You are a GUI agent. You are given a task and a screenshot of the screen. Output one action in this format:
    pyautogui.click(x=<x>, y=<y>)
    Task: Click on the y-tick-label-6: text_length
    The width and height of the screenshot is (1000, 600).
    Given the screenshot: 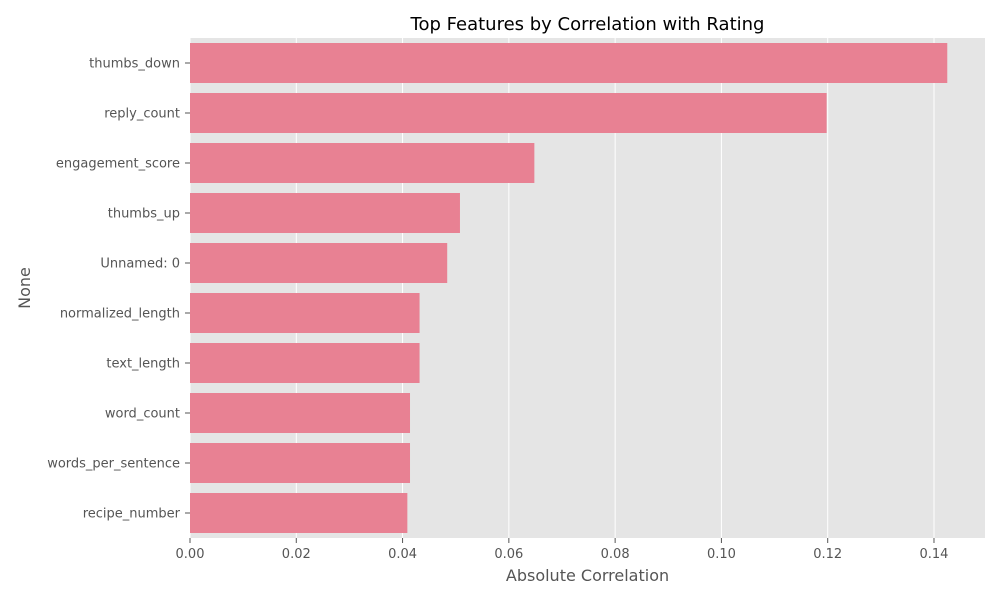 What is the action you would take?
    pyautogui.click(x=143, y=364)
    